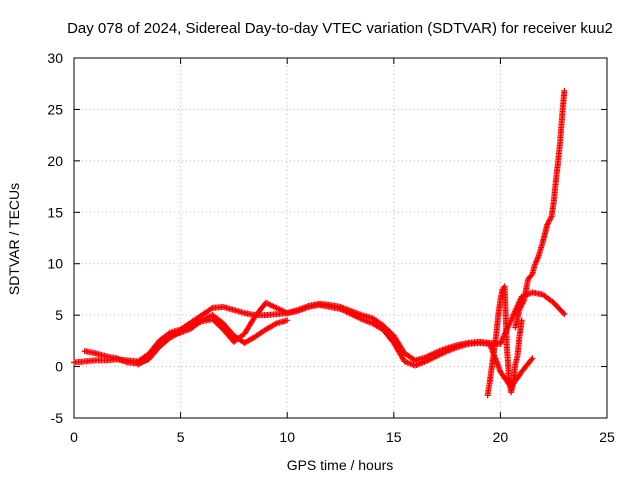  Describe the element at coordinates (287, 437) in the screenshot. I see `x-tick-label: 10` at that location.